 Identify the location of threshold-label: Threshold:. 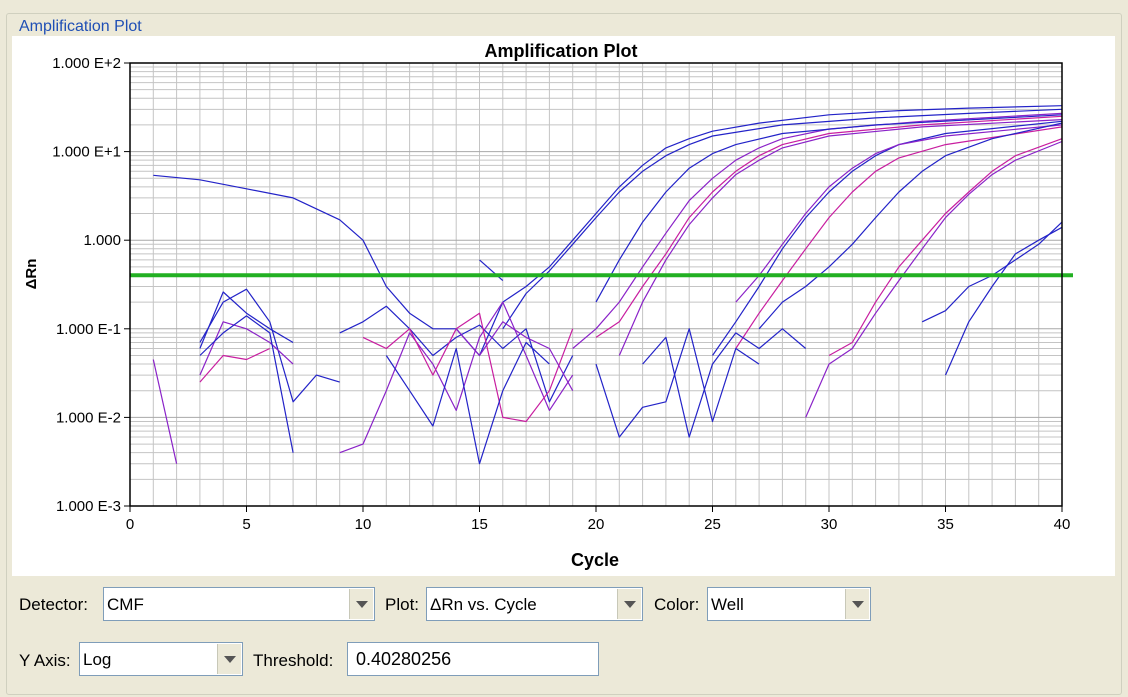
(293, 660).